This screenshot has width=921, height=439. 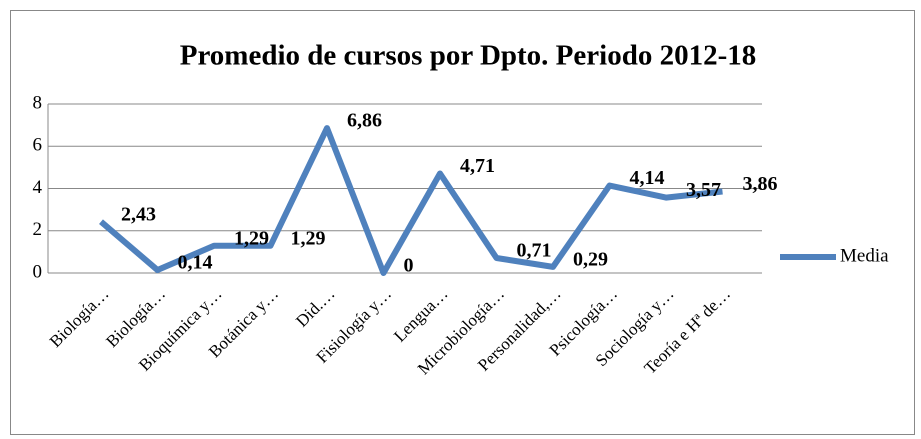 What do you see at coordinates (760, 184) in the screenshot?
I see `data-label: 3,86` at bounding box center [760, 184].